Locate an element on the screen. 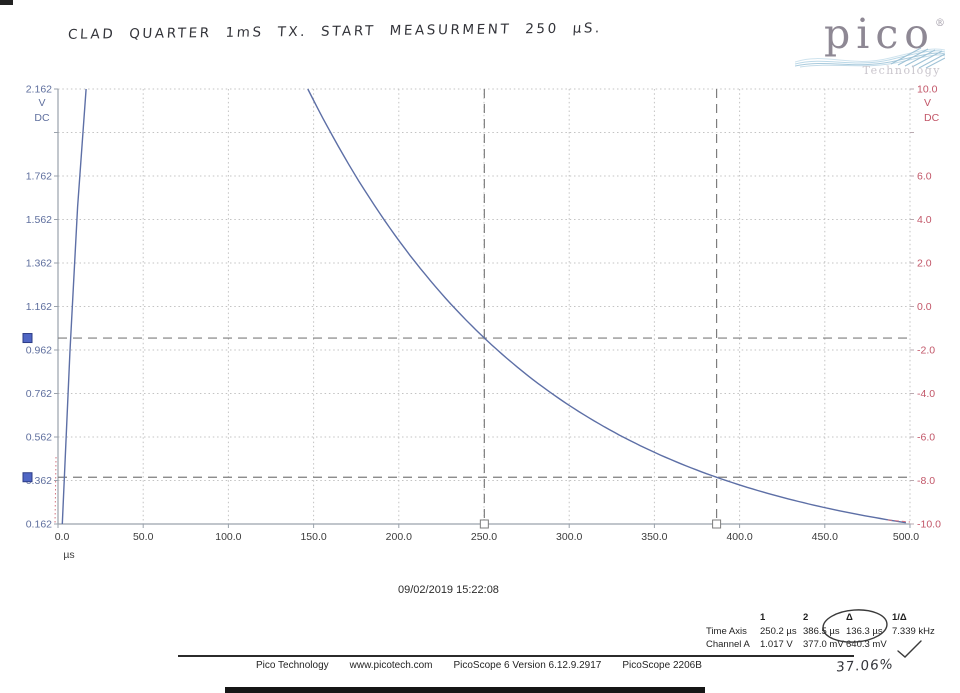  left-axis-tick-label: 0.962 is located at coordinates (39, 351).